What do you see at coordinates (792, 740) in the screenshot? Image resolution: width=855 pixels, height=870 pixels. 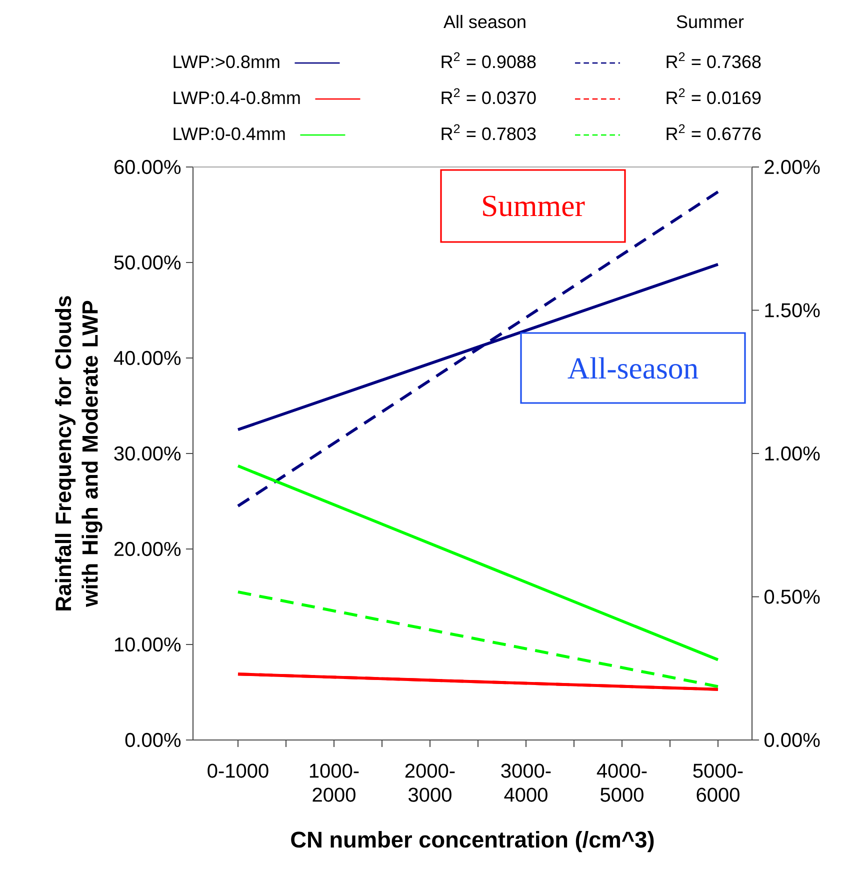 I see `y2-tick-label: 0.00%` at bounding box center [792, 740].